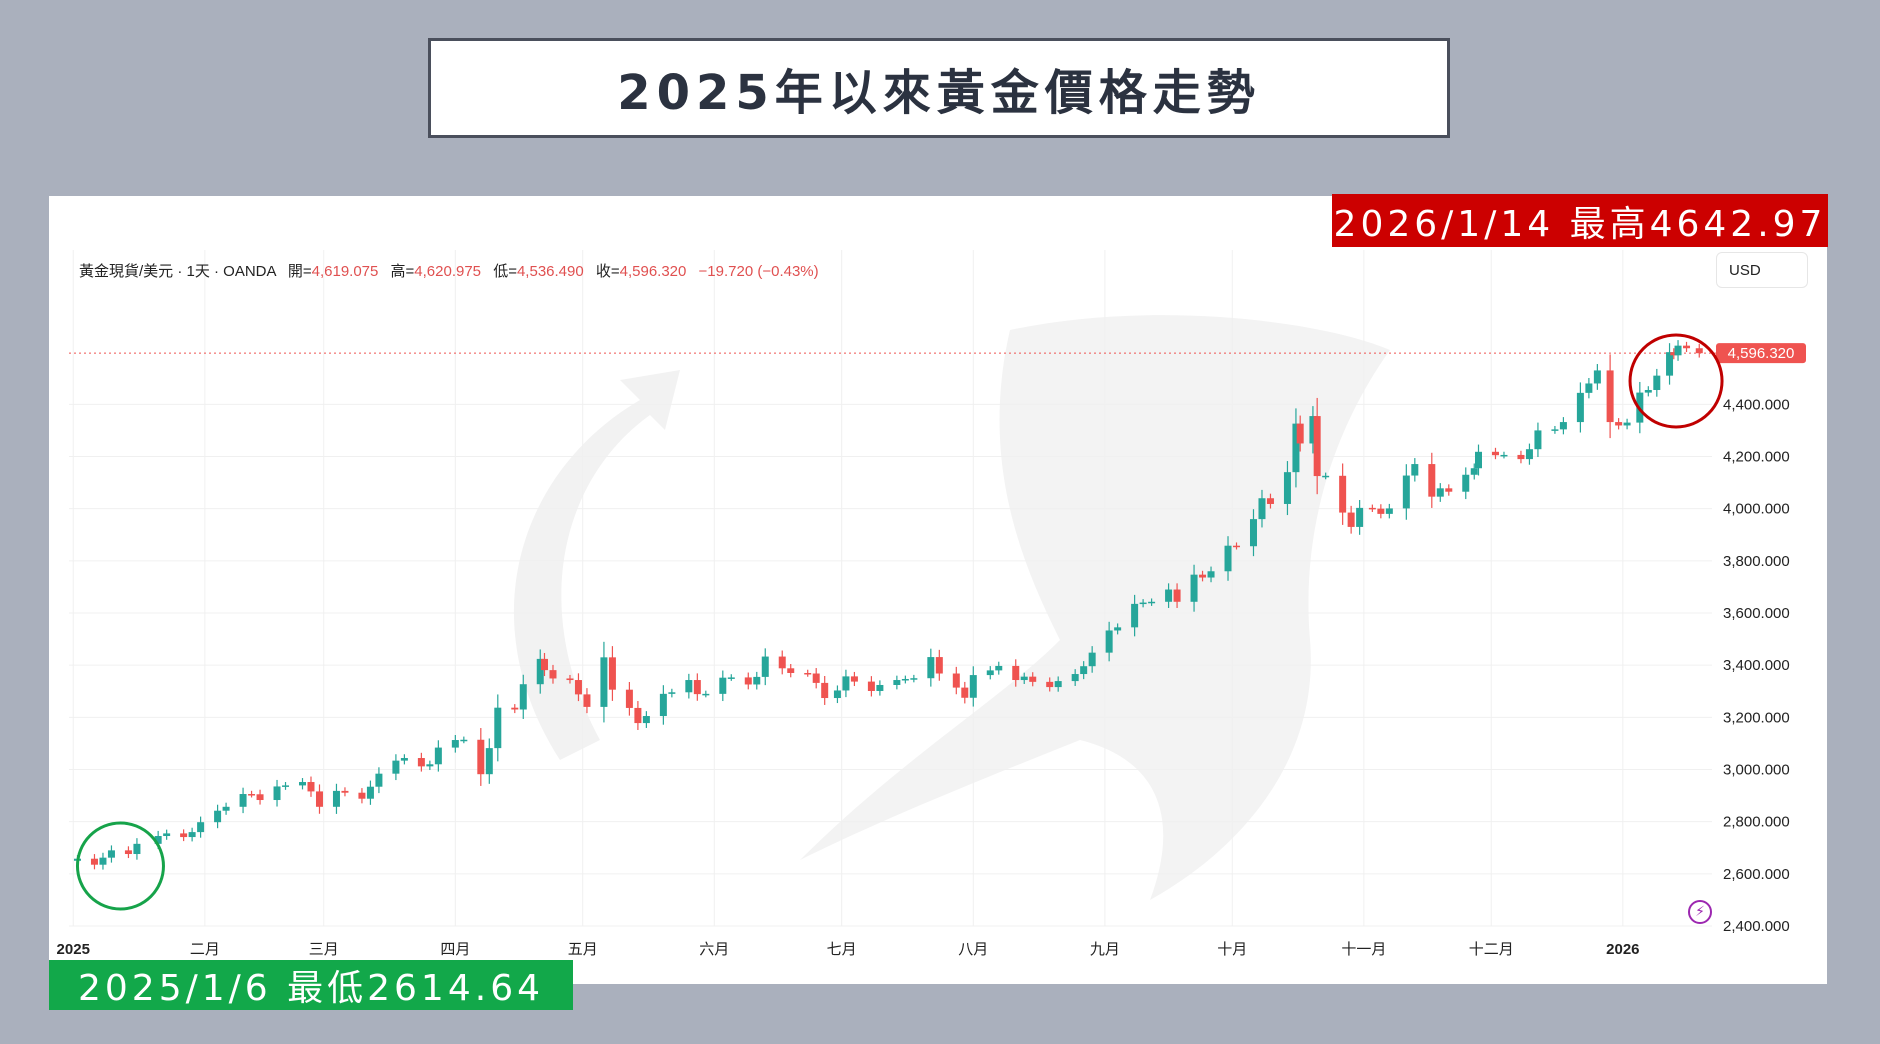  What do you see at coordinates (1700, 912) in the screenshot?
I see `lightning-icon: ⚡` at bounding box center [1700, 912].